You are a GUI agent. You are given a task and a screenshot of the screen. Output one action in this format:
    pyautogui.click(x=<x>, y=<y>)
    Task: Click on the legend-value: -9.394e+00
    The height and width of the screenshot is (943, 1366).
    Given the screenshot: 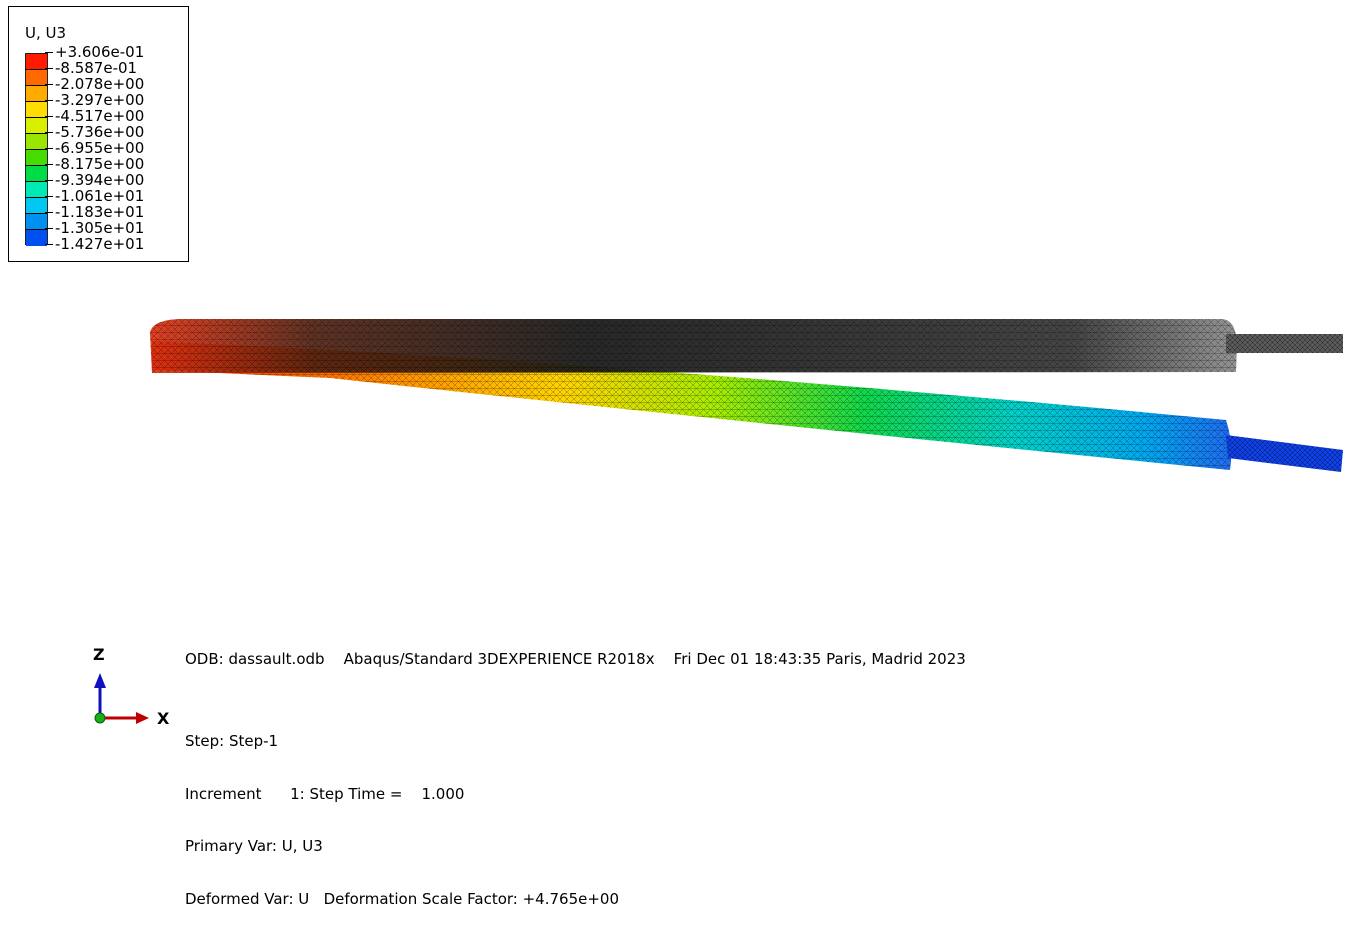 What is the action you would take?
    pyautogui.click(x=100, y=180)
    